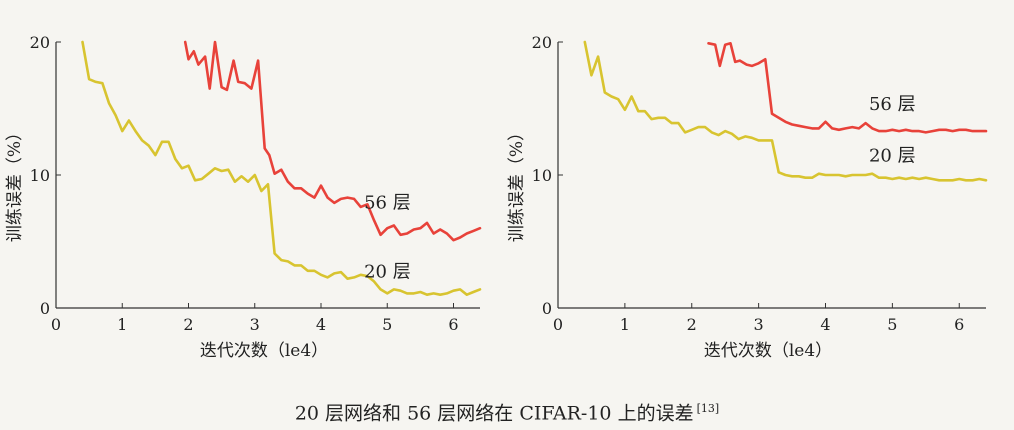 Image resolution: width=1014 pixels, height=430 pixels. I want to click on series-line-20-layer, so click(785, 111).